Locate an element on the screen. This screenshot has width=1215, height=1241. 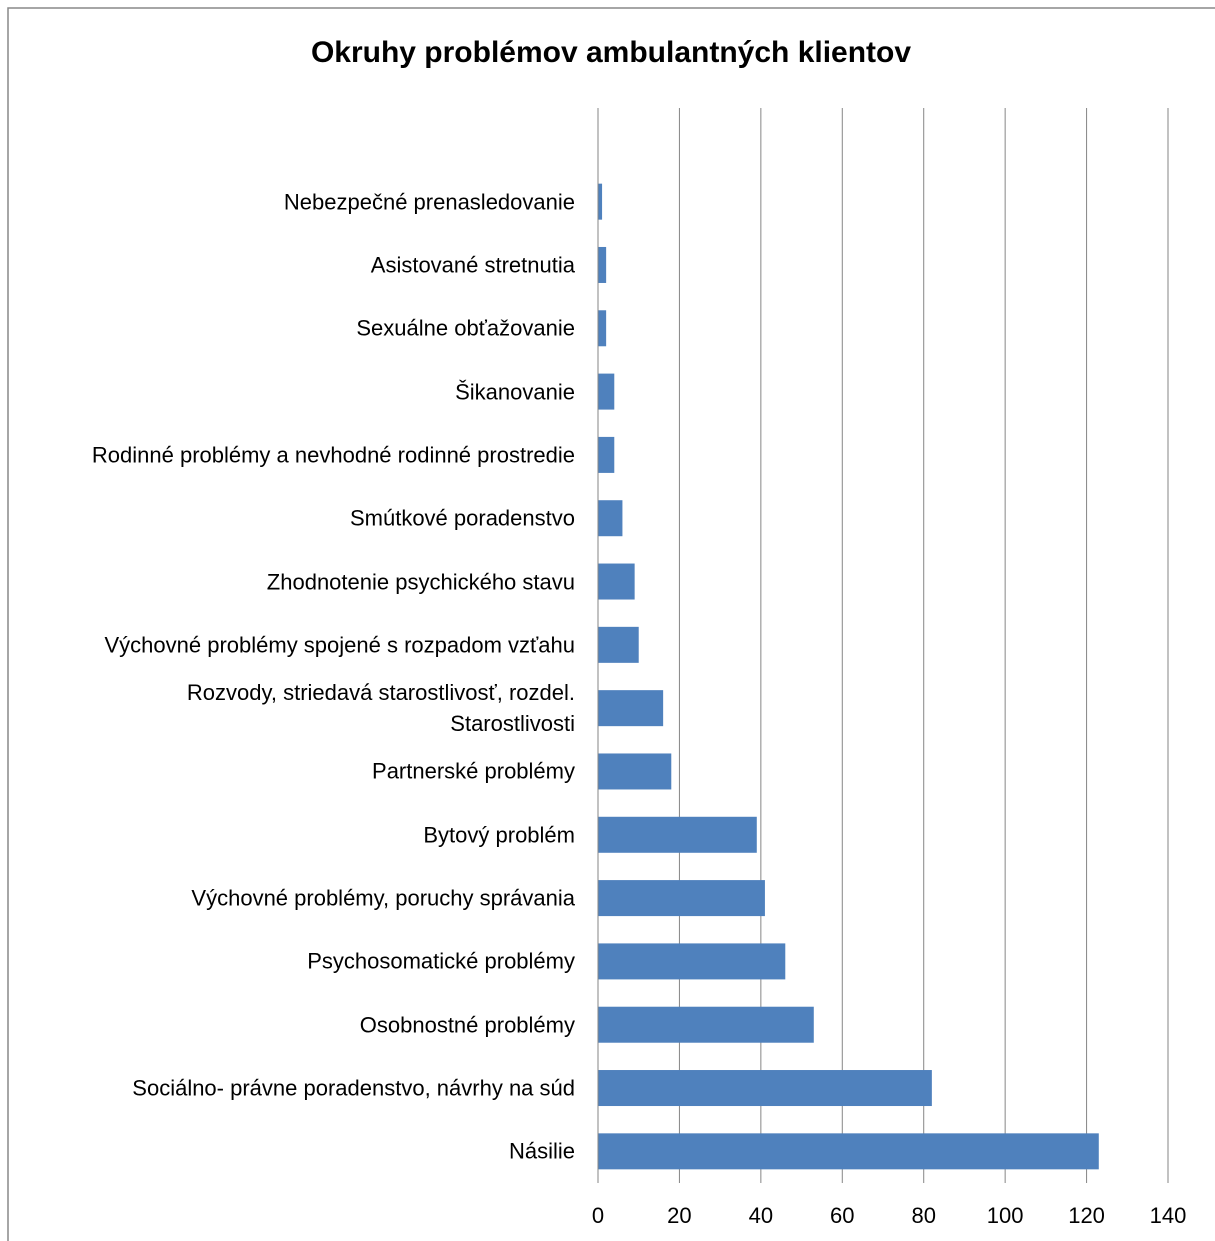
x-tick-label: 20 is located at coordinates (679, 1215).